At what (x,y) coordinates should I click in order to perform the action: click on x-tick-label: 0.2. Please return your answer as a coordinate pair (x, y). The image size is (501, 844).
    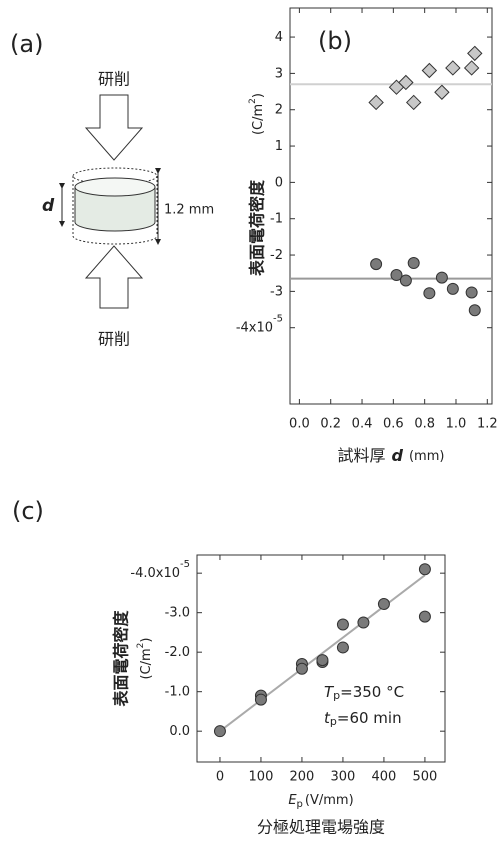
    Looking at the image, I should click on (330, 424).